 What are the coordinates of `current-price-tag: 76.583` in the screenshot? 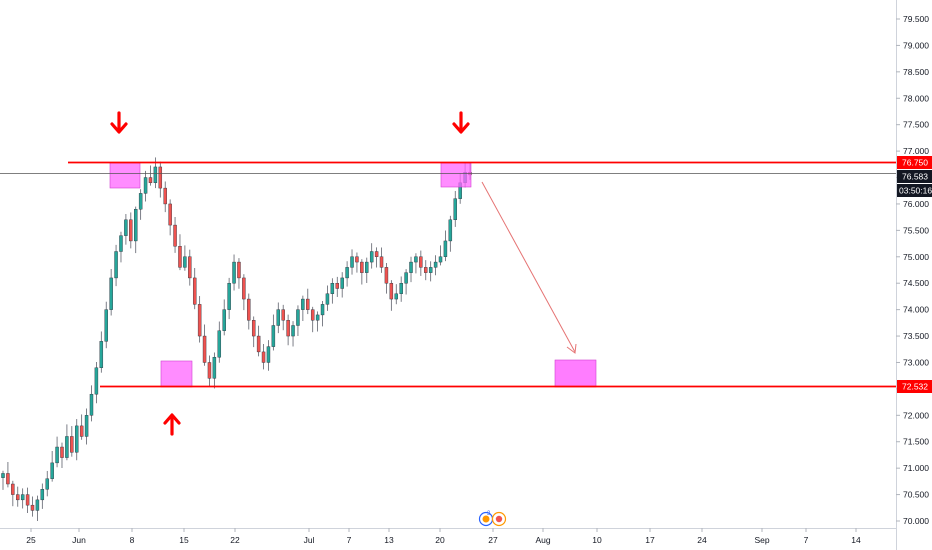 It's located at (914, 176).